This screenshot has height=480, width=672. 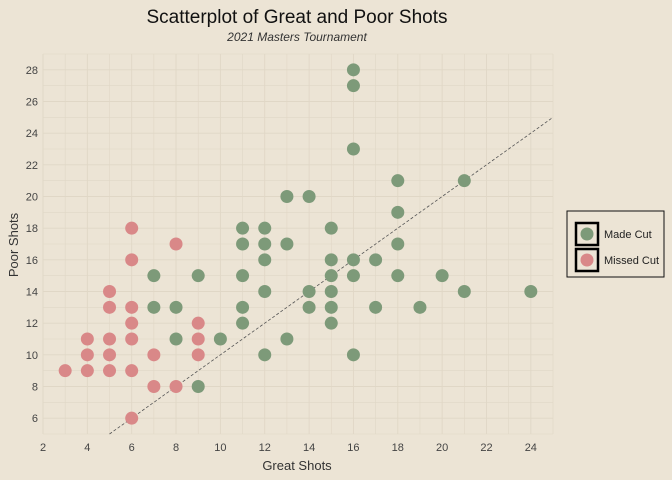 I want to click on x-tick-label: 22, so click(x=486, y=448).